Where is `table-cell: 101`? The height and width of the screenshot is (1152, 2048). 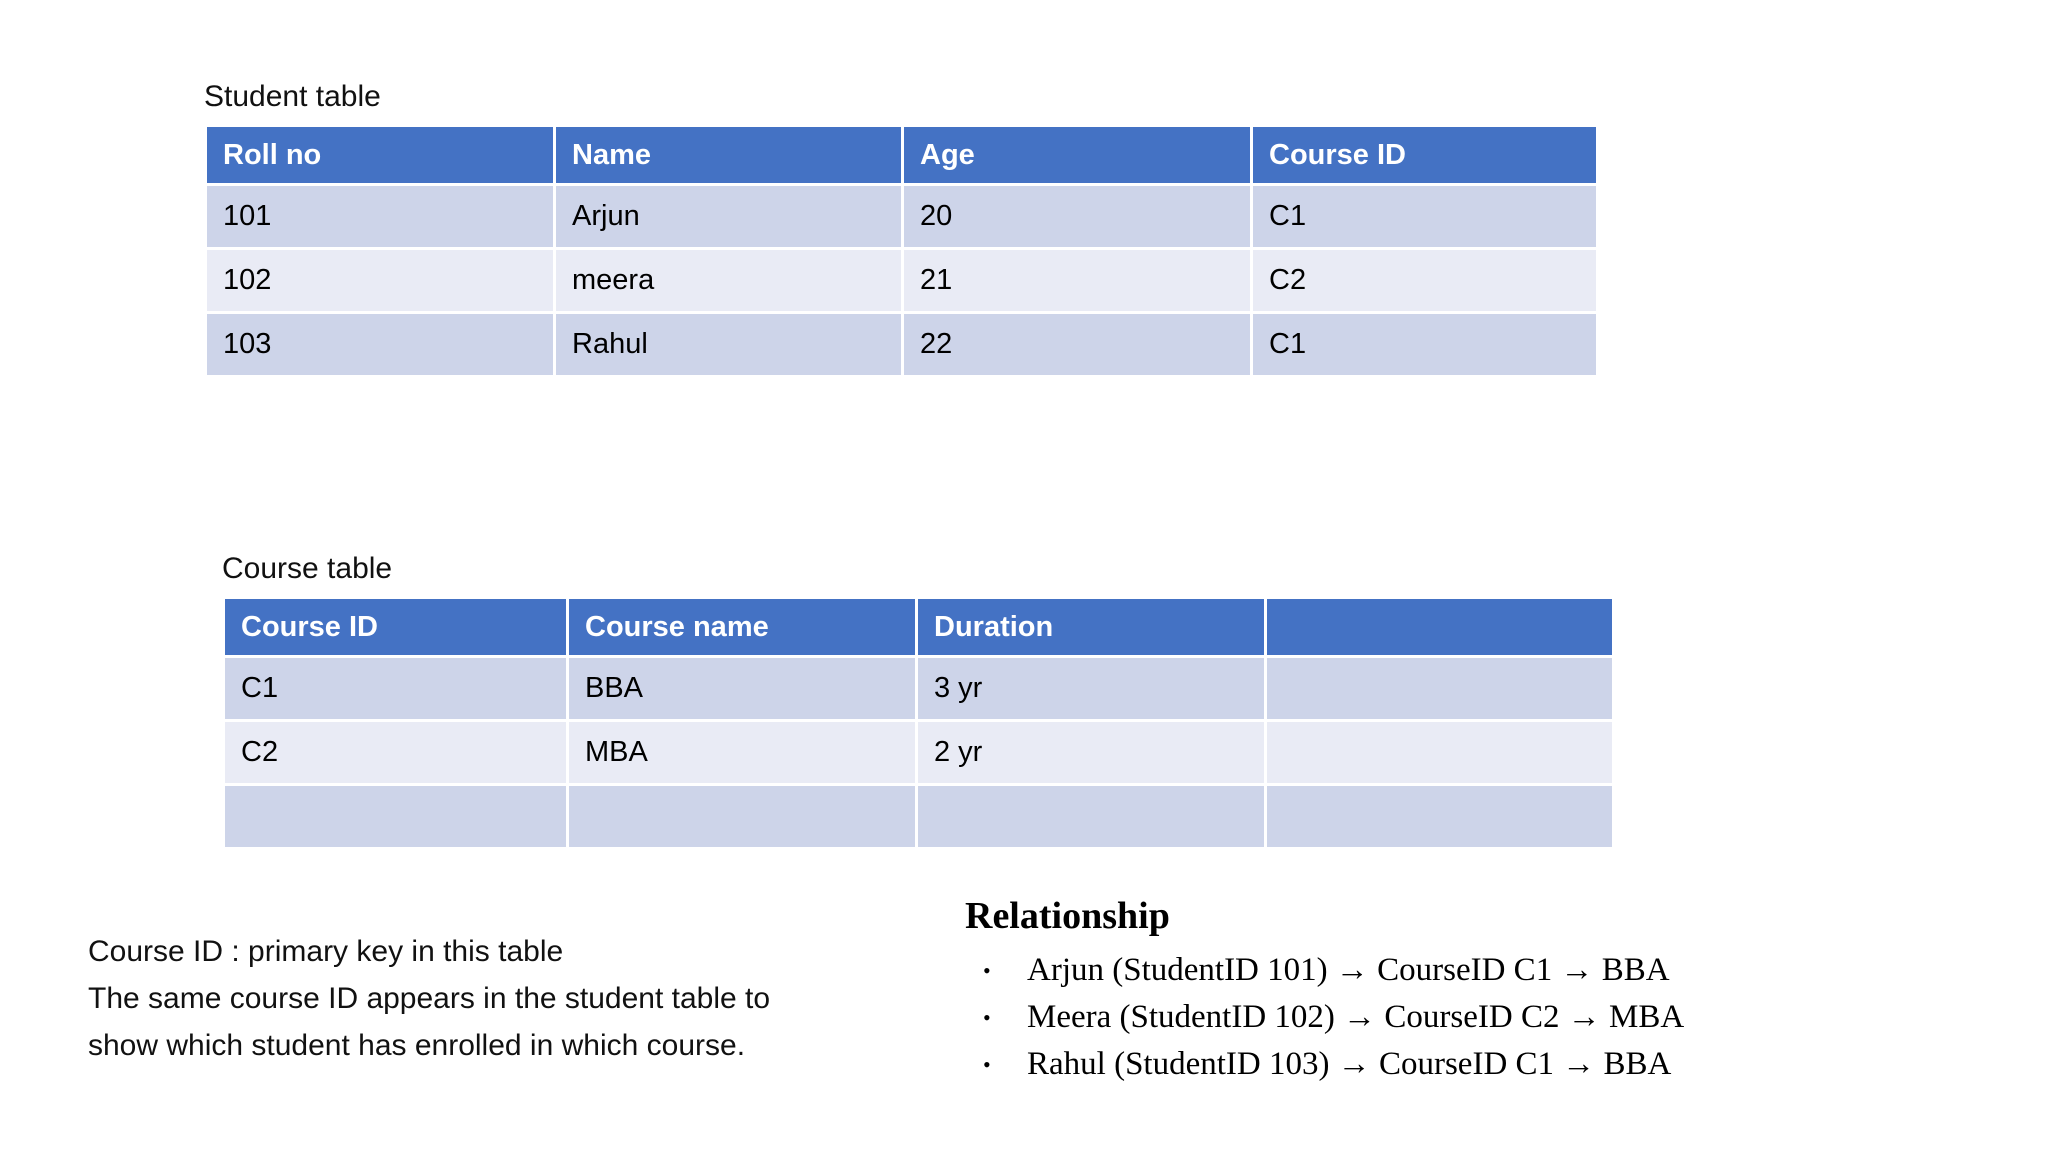
table-cell: 101 is located at coordinates (380, 216).